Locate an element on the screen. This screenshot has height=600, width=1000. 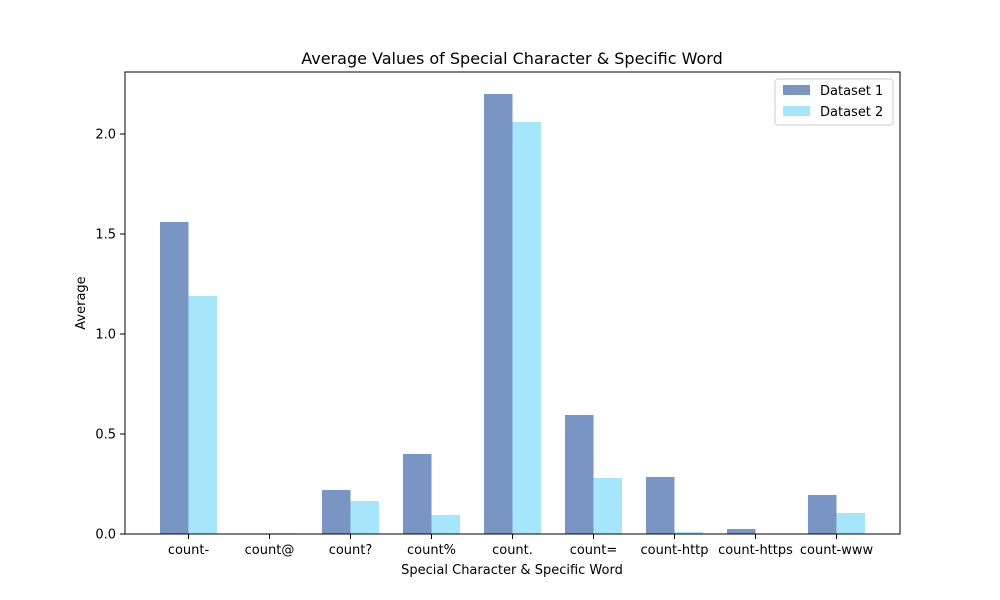
x-tick-label: count= is located at coordinates (594, 550).